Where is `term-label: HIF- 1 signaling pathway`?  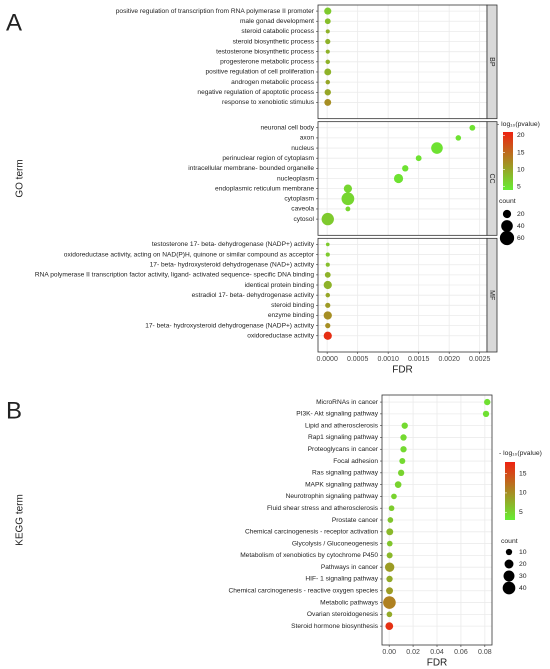
term-label: HIF- 1 signaling pathway is located at coordinates (341, 579).